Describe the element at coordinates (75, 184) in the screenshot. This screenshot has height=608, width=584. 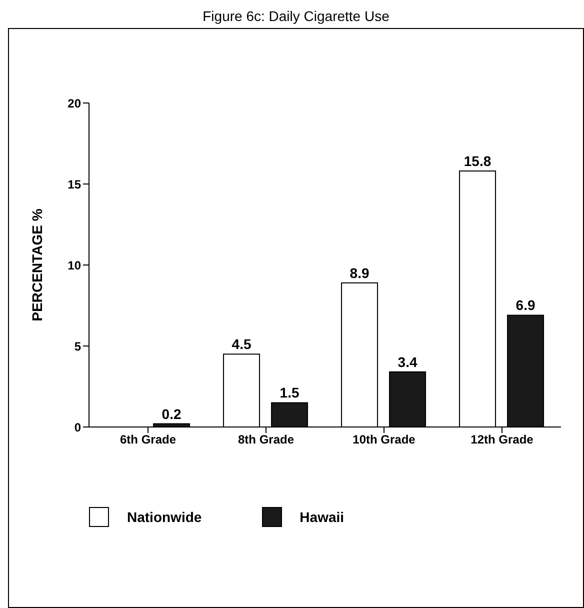
I see `y-tick-label: 15` at that location.